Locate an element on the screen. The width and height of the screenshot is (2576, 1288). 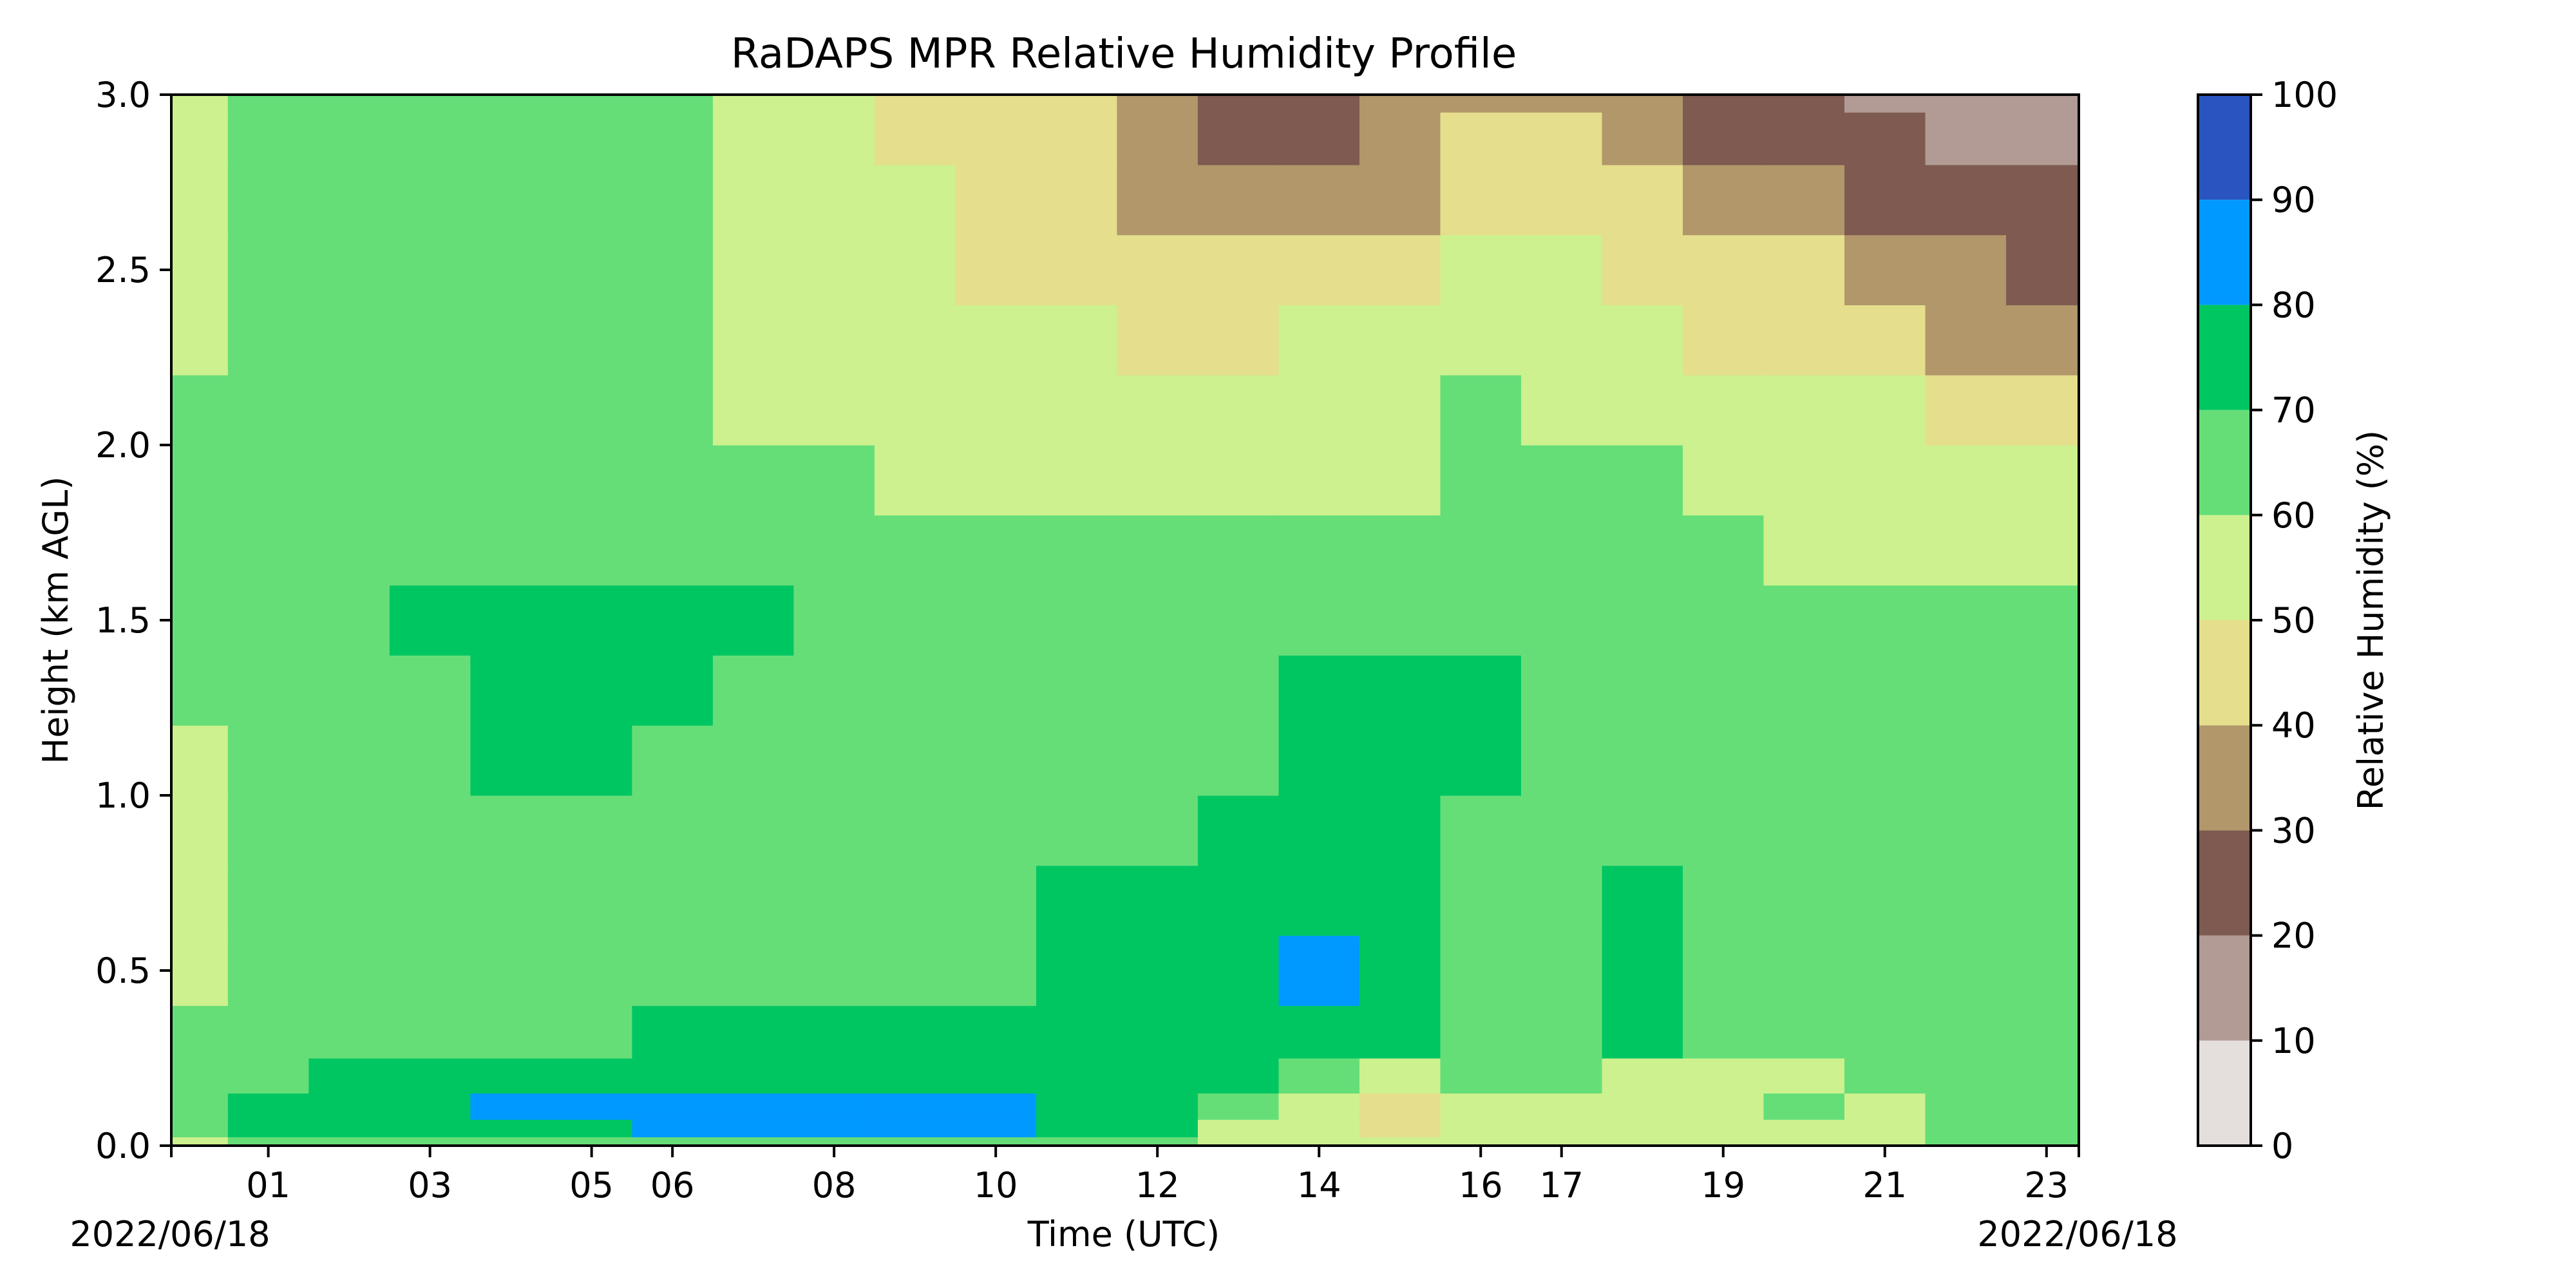
x-tick-label: 05 is located at coordinates (591, 1186).